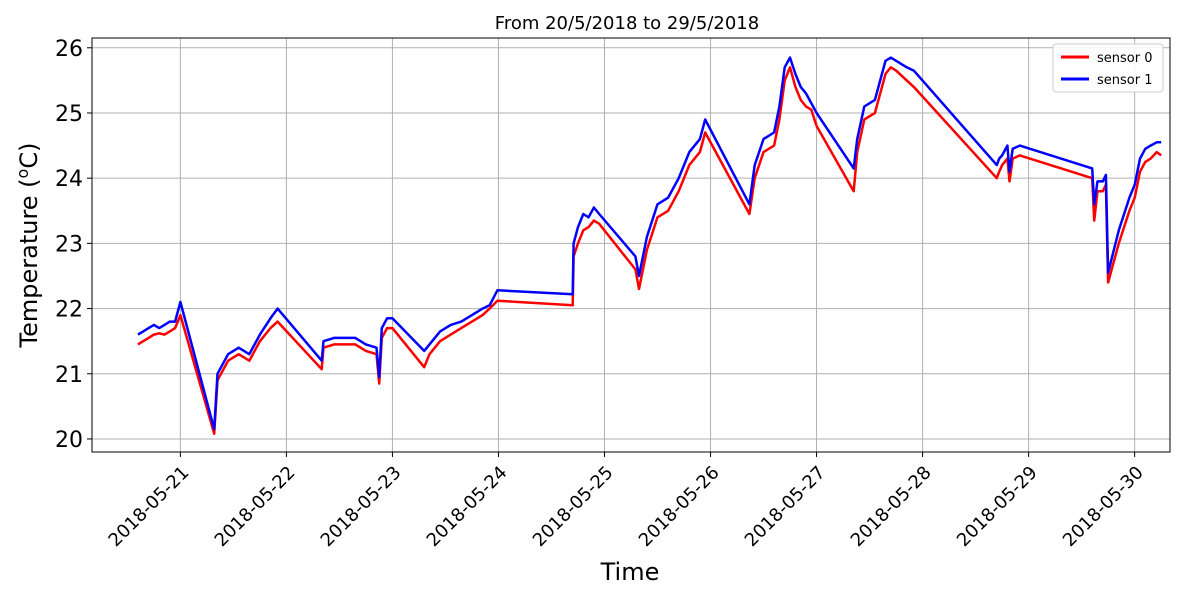 This screenshot has height=600, width=1200. What do you see at coordinates (29, 263) in the screenshot?
I see `y-axis-label-main: Temperature (` at bounding box center [29, 263].